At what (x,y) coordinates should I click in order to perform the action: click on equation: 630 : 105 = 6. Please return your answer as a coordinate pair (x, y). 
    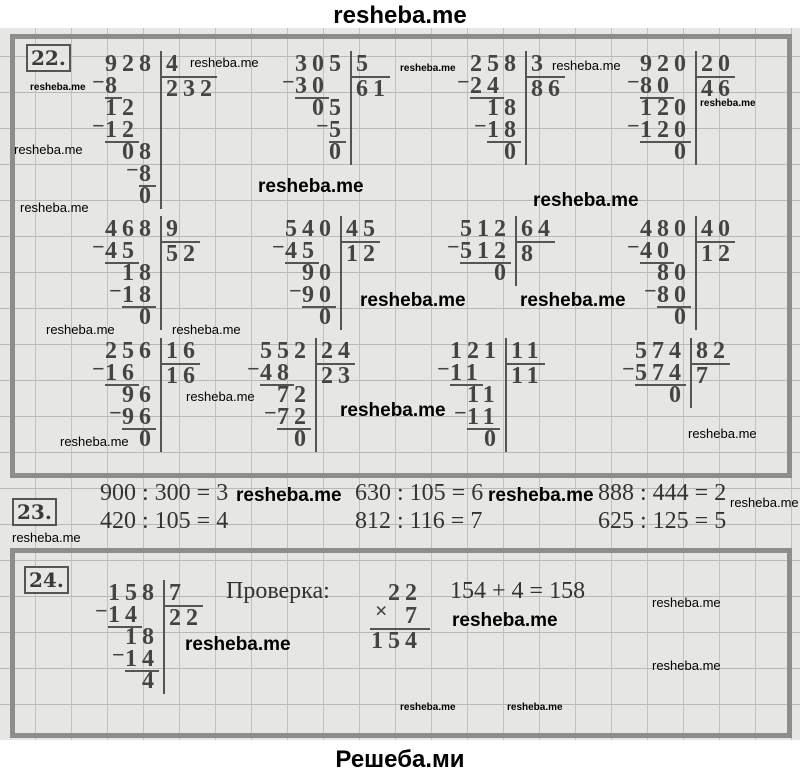
    Looking at the image, I should click on (419, 493).